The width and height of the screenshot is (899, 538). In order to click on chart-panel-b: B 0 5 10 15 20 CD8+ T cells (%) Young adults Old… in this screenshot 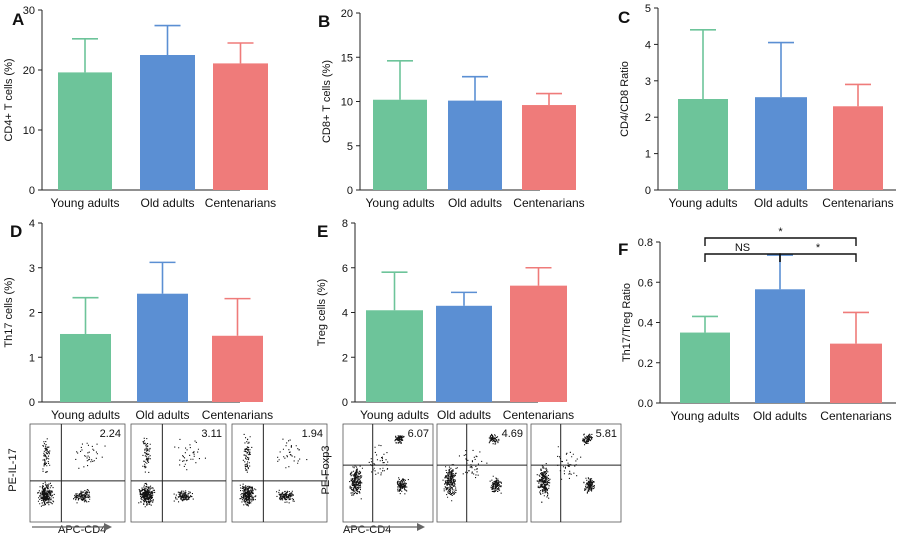, I will do `click(451, 109)`.